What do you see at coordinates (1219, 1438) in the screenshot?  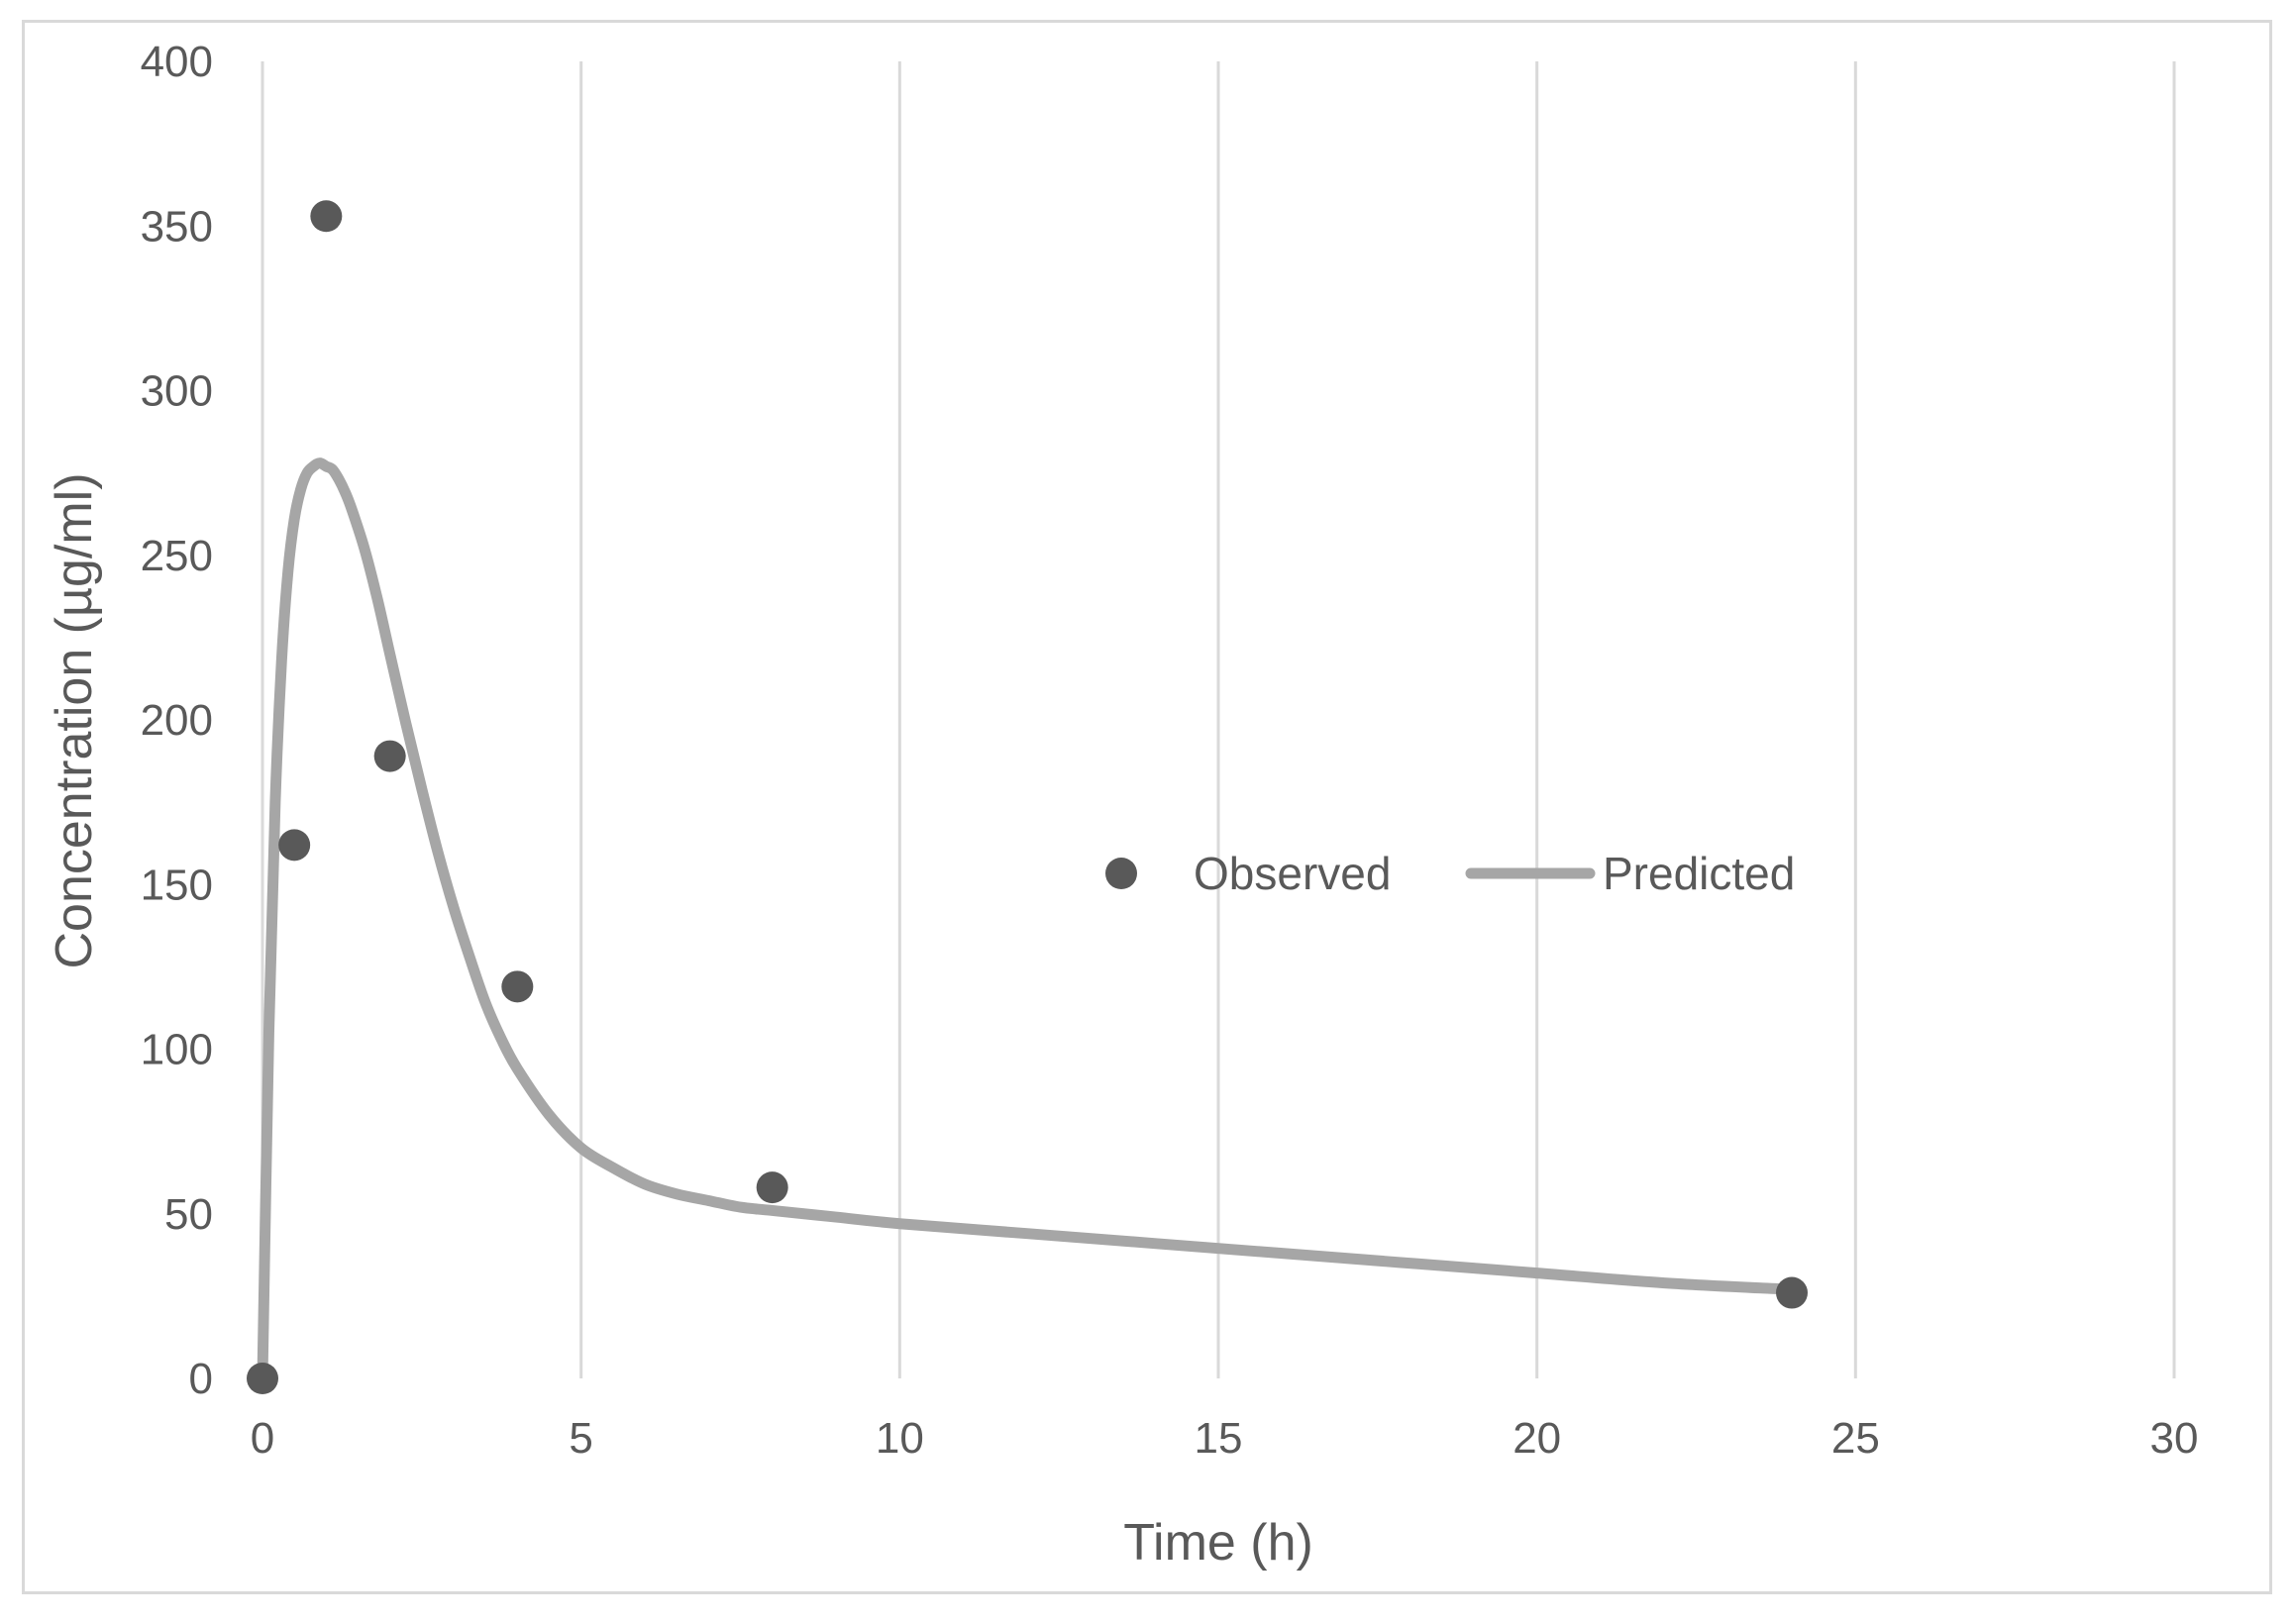 I see `x-tick-label: 15` at bounding box center [1219, 1438].